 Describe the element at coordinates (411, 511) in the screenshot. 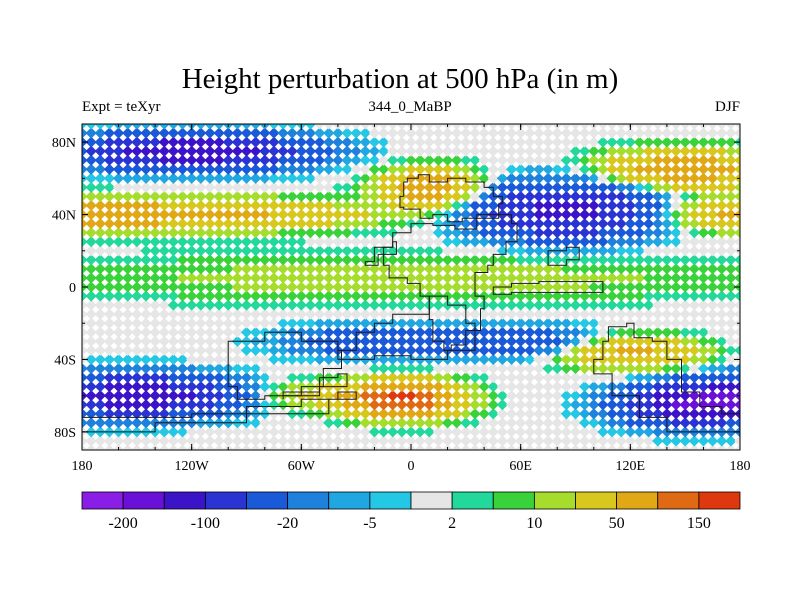

I see `colorbar: -200 -100 -20 -5 2 10 50 150` at that location.